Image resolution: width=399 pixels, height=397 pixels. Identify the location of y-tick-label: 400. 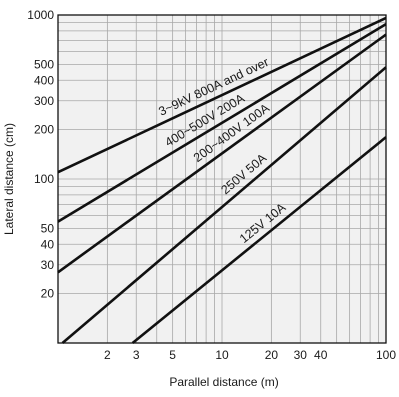
(44, 80).